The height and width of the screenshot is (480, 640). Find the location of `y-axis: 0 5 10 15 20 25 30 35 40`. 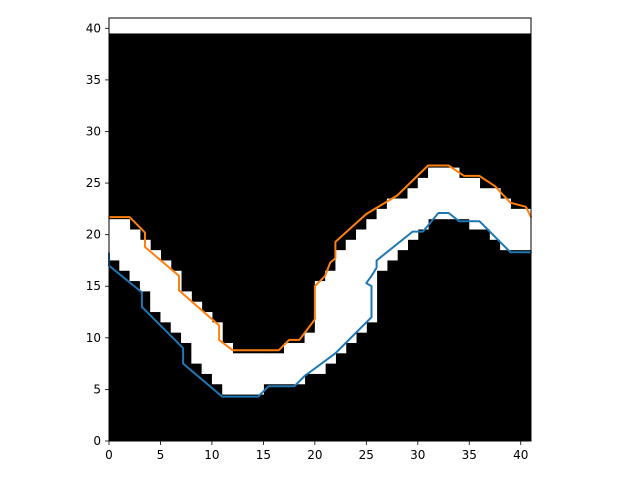

y-axis: 0 5 10 15 20 25 30 35 40 is located at coordinates (97, 234).